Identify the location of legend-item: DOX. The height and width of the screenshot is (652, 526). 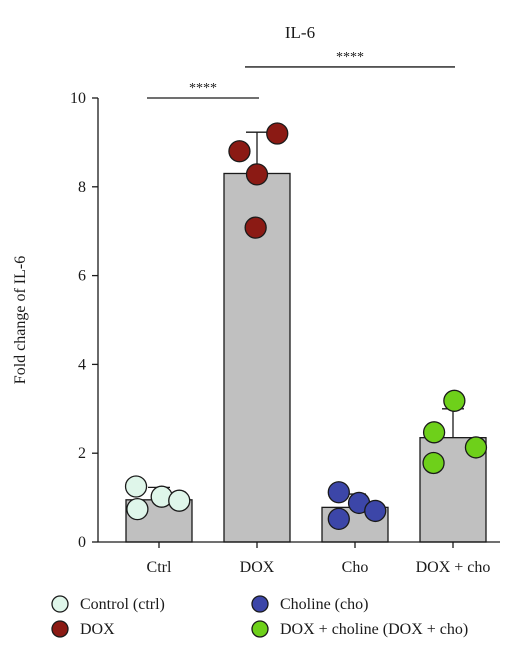
(83, 629).